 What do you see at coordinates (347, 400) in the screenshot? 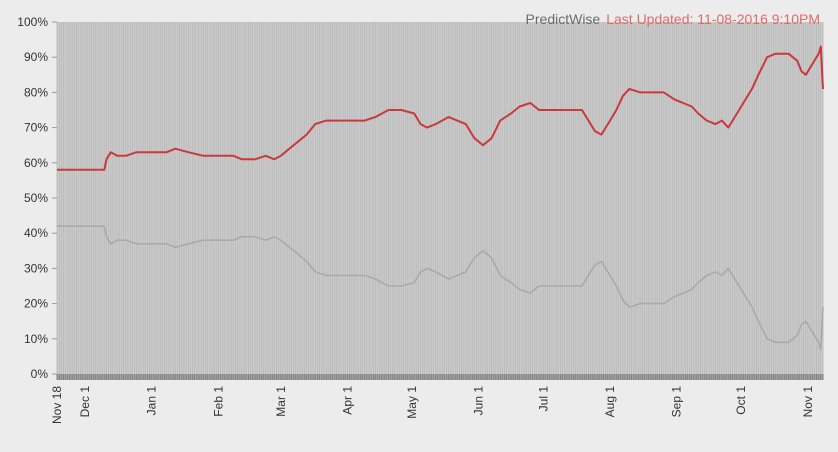
I see `x-tick-label: Apr 1` at bounding box center [347, 400].